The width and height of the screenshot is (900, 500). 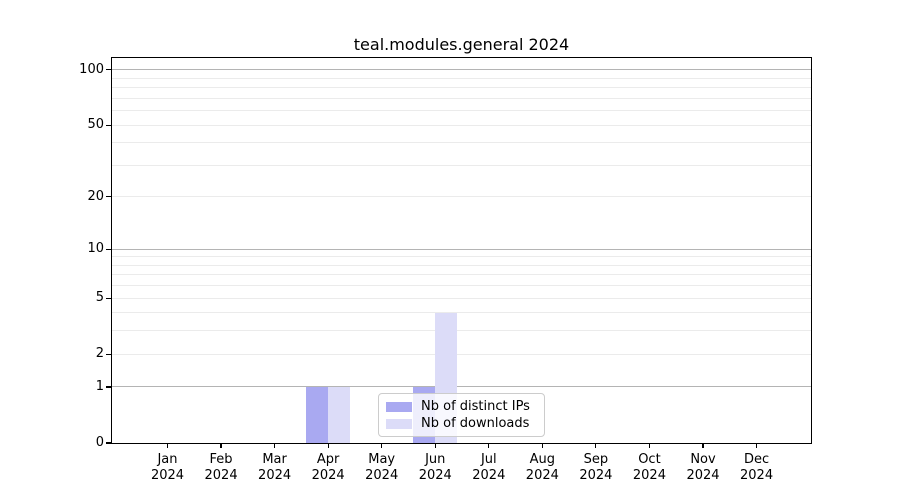 What do you see at coordinates (99, 386) in the screenshot?
I see `y-tick-label: 1` at bounding box center [99, 386].